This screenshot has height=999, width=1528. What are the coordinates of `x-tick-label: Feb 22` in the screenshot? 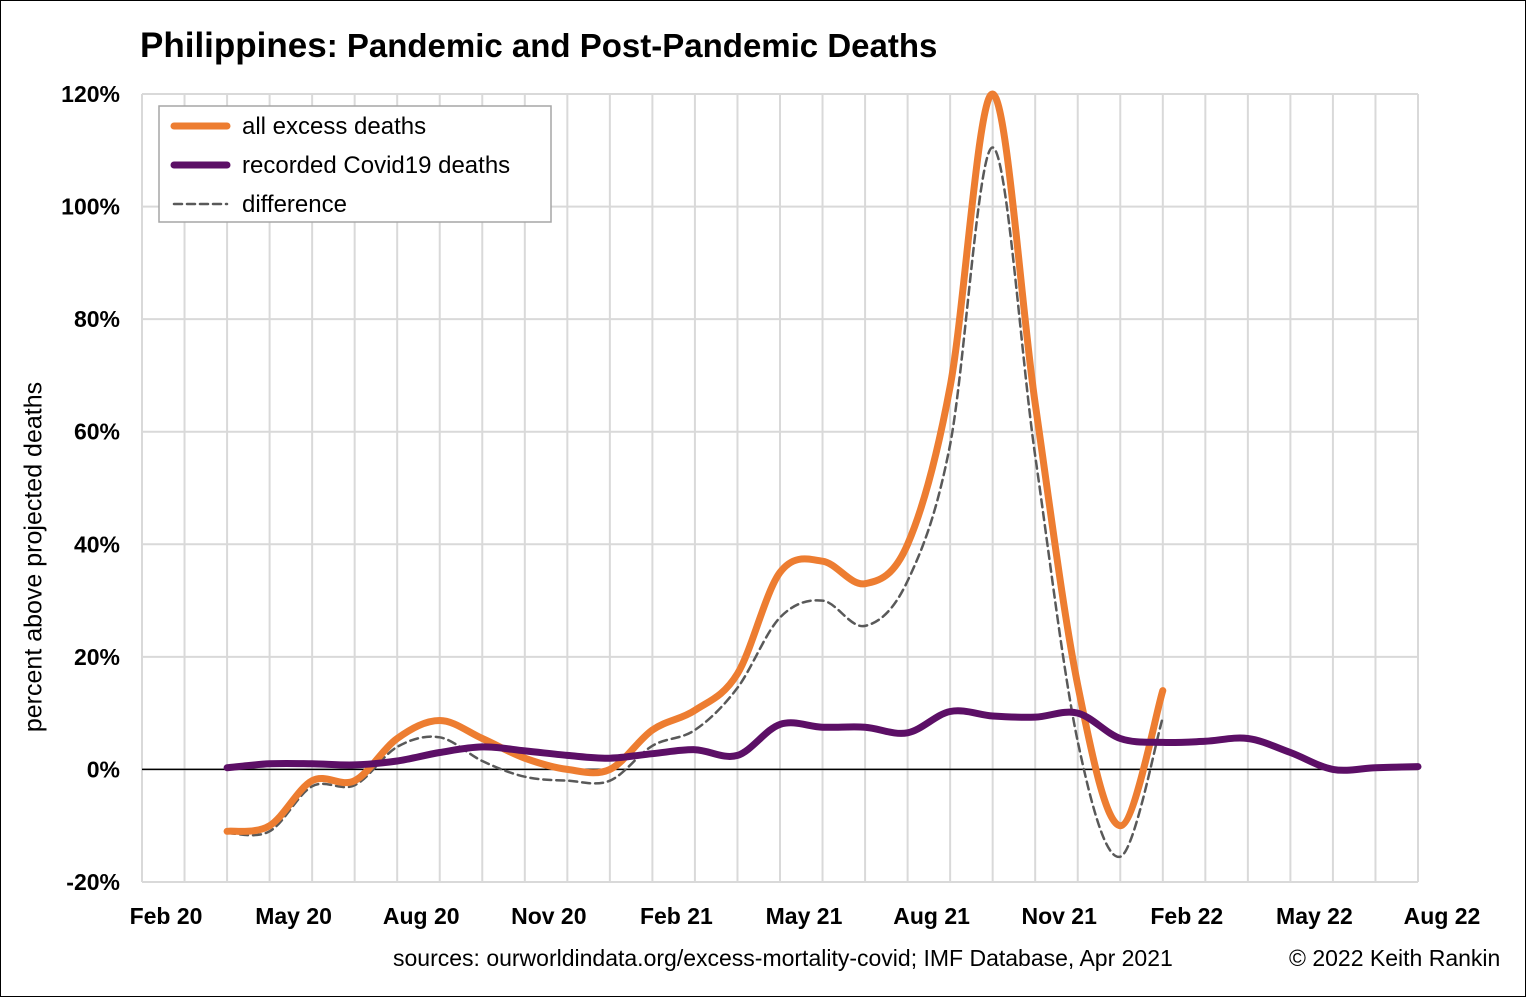 It's located at (1186, 916).